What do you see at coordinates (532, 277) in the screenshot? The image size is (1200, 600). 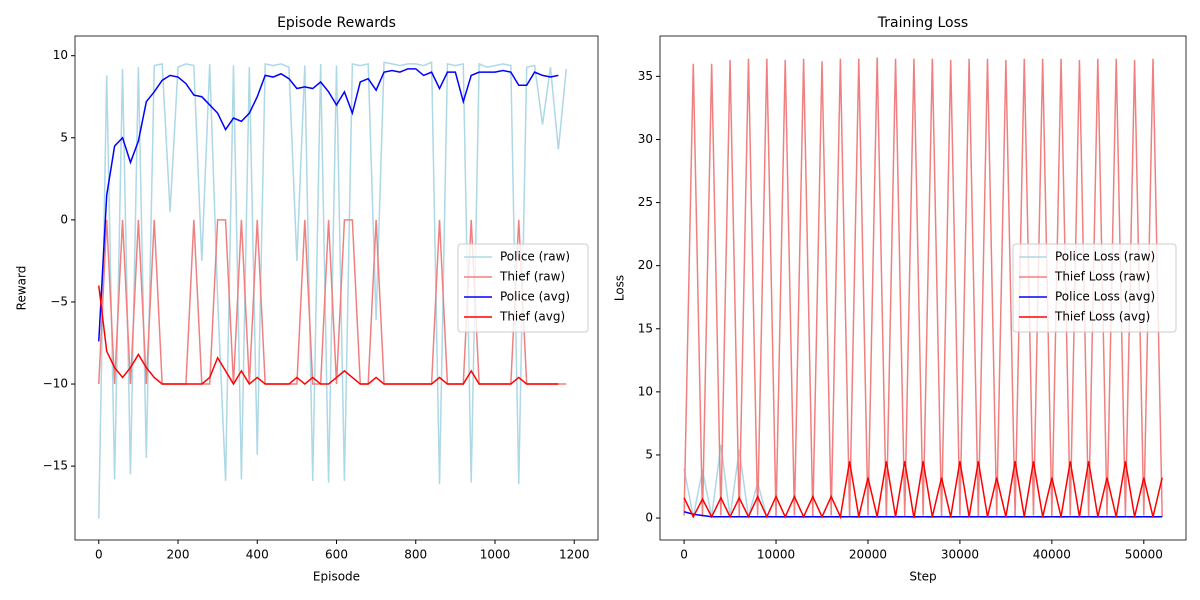 I see `legend-label: Thief (raw)` at bounding box center [532, 277].